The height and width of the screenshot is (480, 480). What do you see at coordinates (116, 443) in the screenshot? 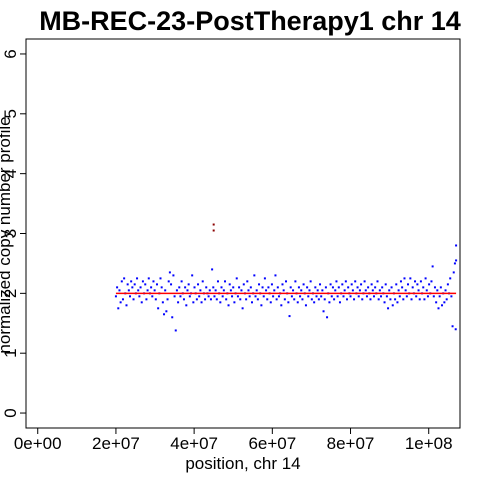
I see `x-tick-label: 2e+07` at bounding box center [116, 443].